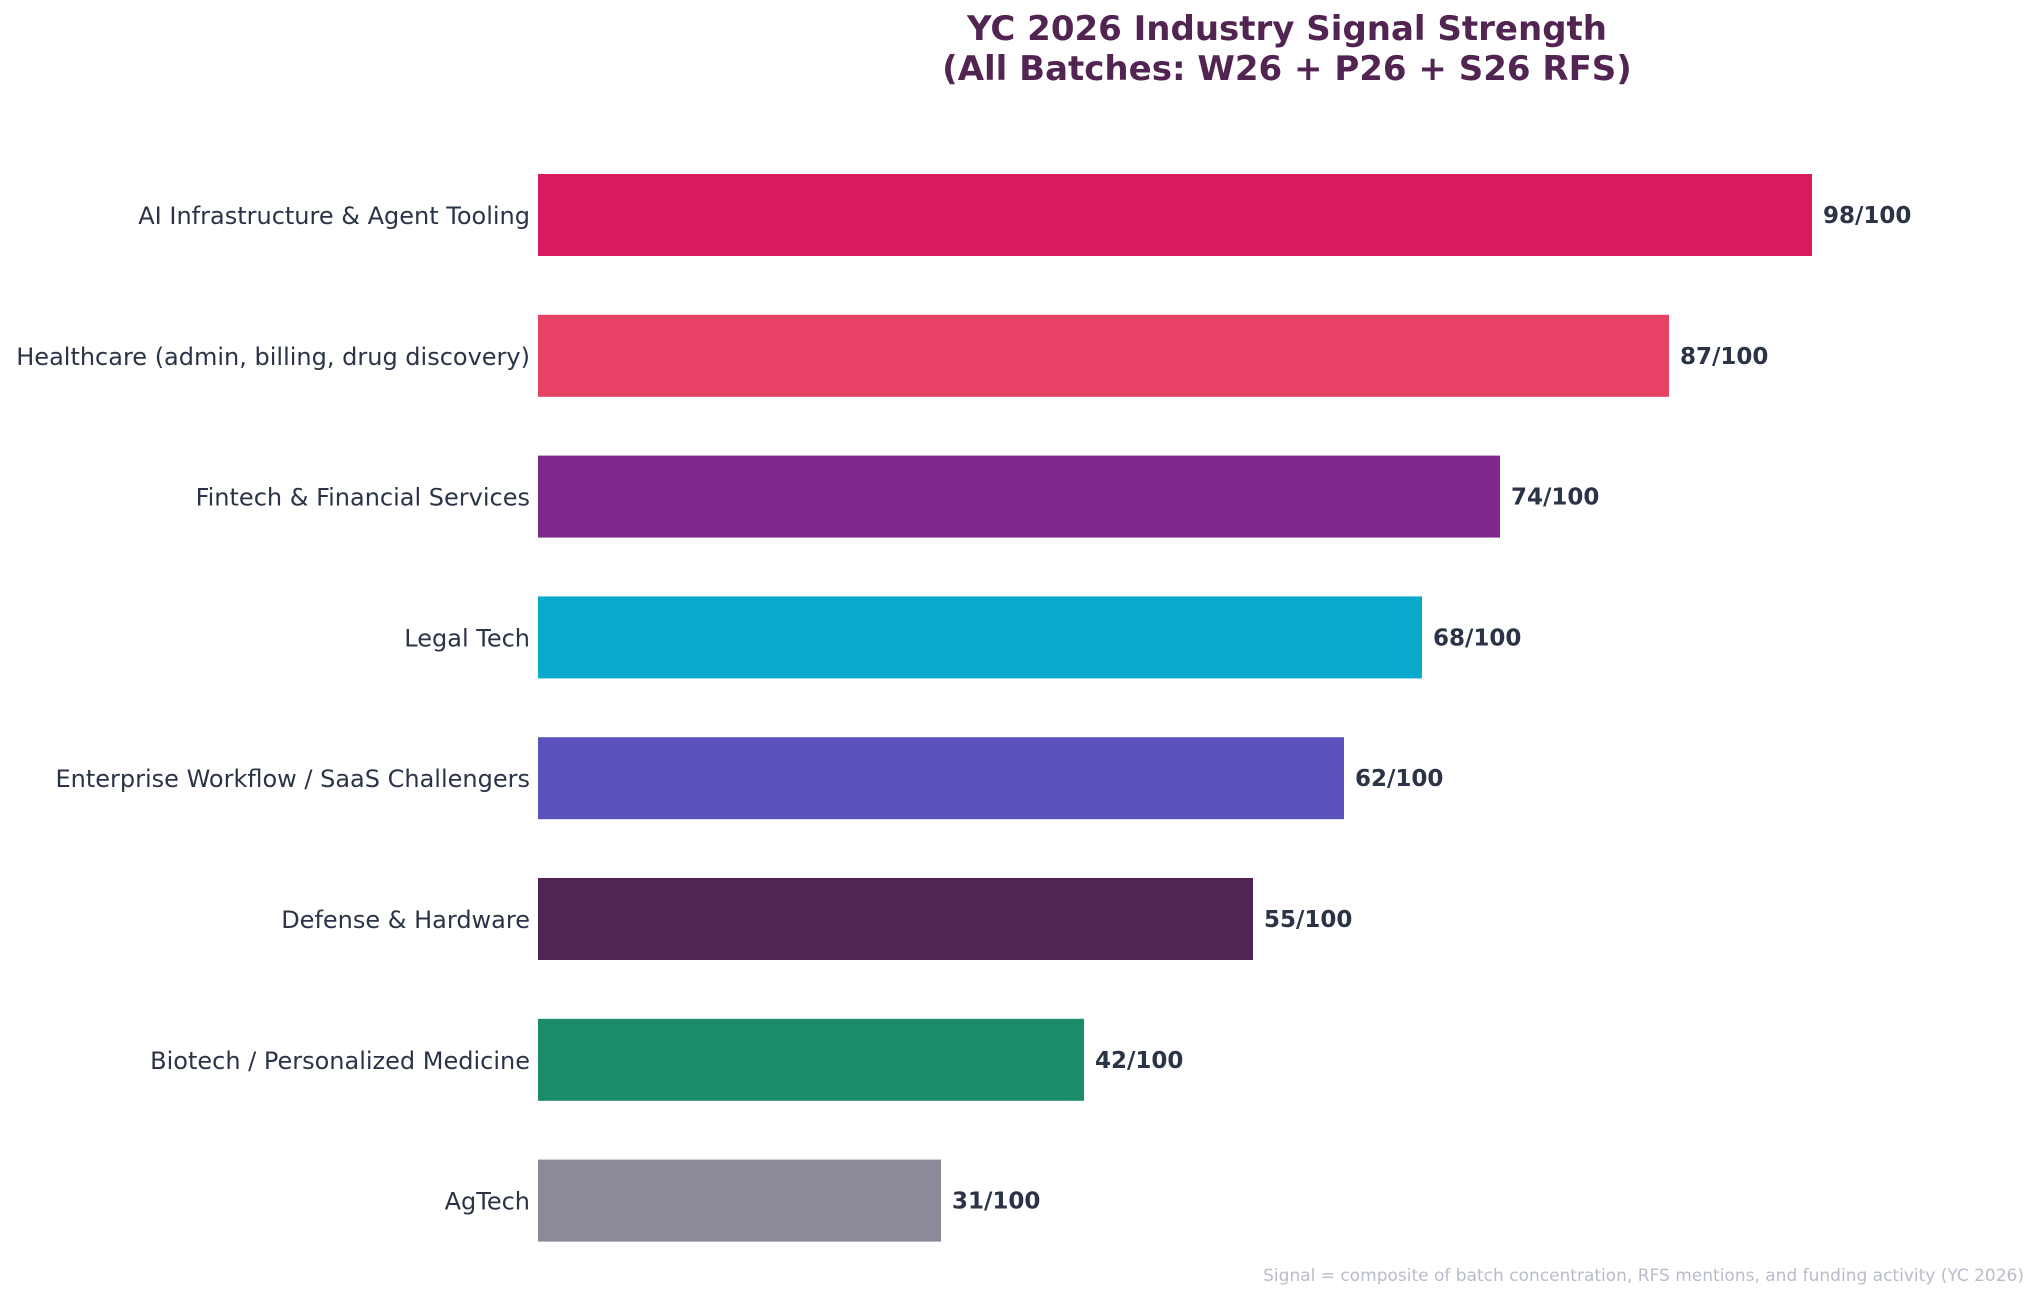 The width and height of the screenshot is (2042, 1302). Describe the element at coordinates (1287, 69) in the screenshot. I see `chart-subtitle: (All Batches: W26 + P26 + S26 RFS)` at that location.